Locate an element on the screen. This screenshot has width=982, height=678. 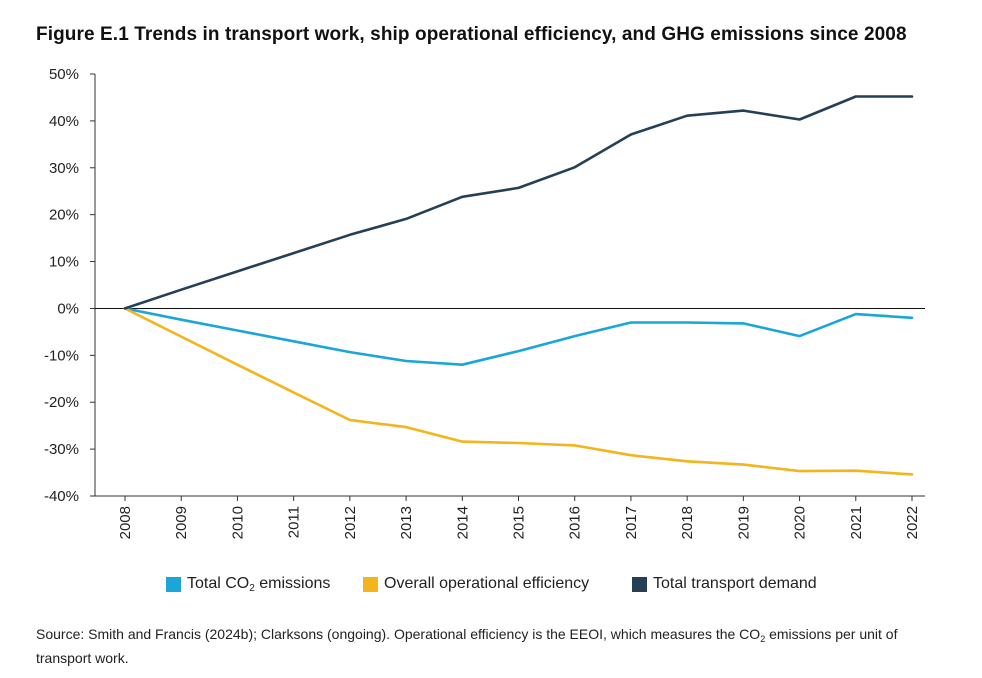
x-tick-label: 2008 is located at coordinates (125, 522).